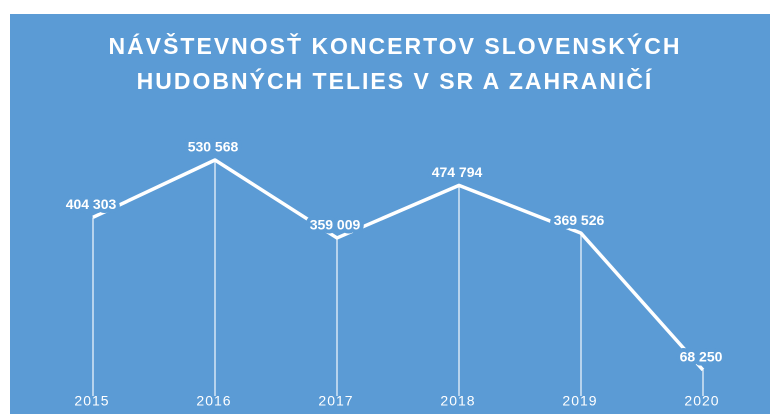 Image resolution: width=777 pixels, height=414 pixels. Describe the element at coordinates (457, 401) in the screenshot. I see `x-tick-label: 2018` at that location.